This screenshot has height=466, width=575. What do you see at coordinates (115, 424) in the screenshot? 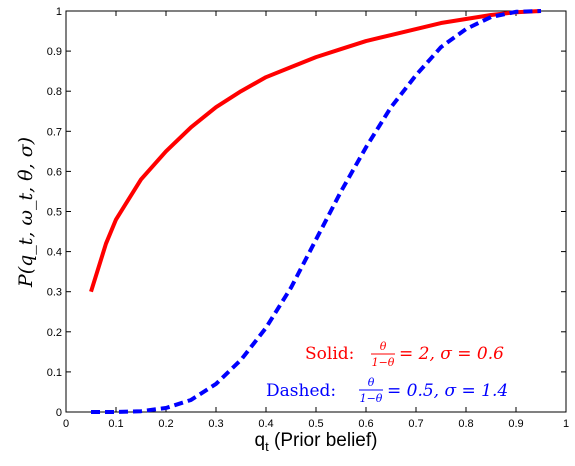
I see `x-tick-label: 0.1` at bounding box center [115, 424].